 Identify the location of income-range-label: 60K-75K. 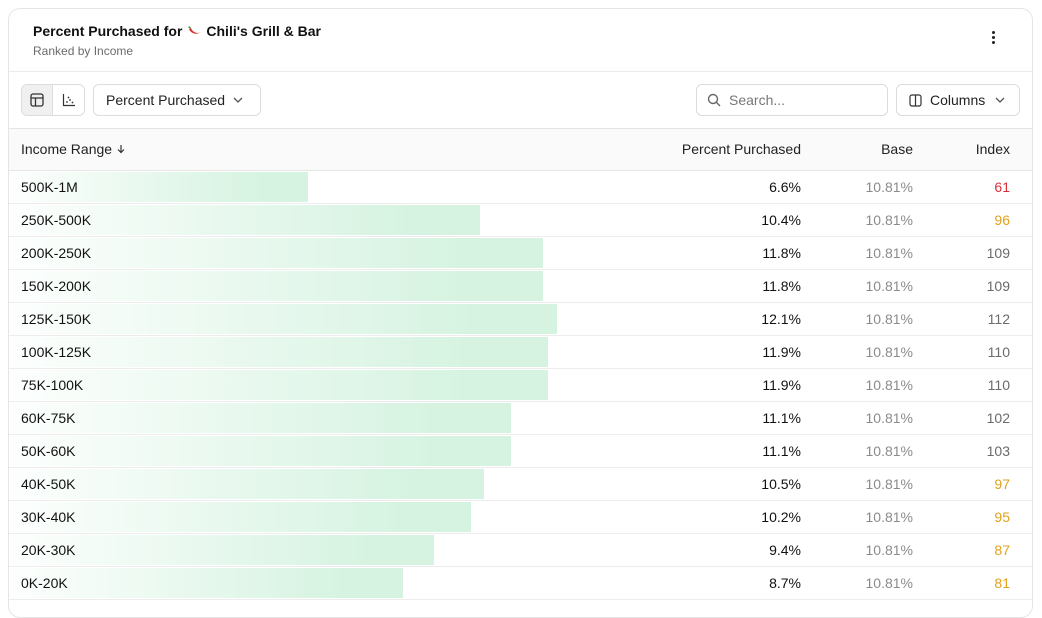
(48, 417).